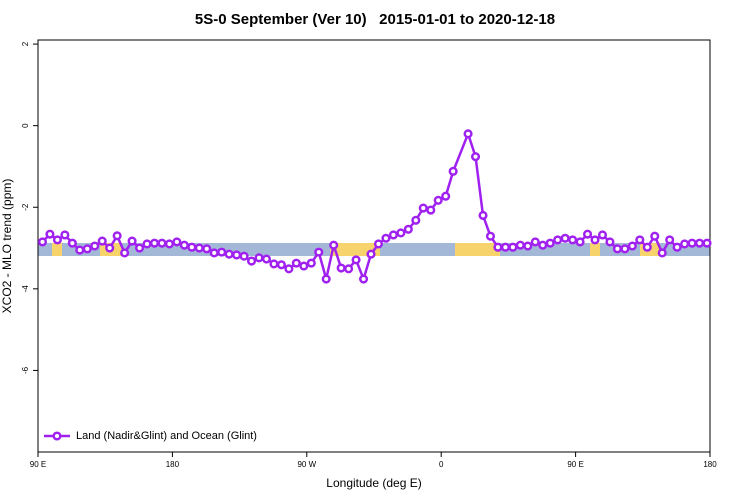  What do you see at coordinates (373, 483) in the screenshot?
I see `x-axis-label: Longitude (deg E)` at bounding box center [373, 483].